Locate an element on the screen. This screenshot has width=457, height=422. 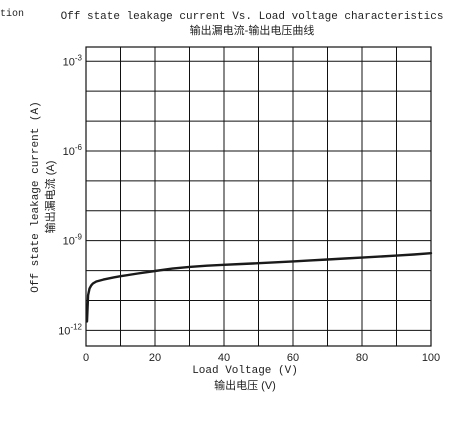
corner-text: tion is located at coordinates (12, 14).